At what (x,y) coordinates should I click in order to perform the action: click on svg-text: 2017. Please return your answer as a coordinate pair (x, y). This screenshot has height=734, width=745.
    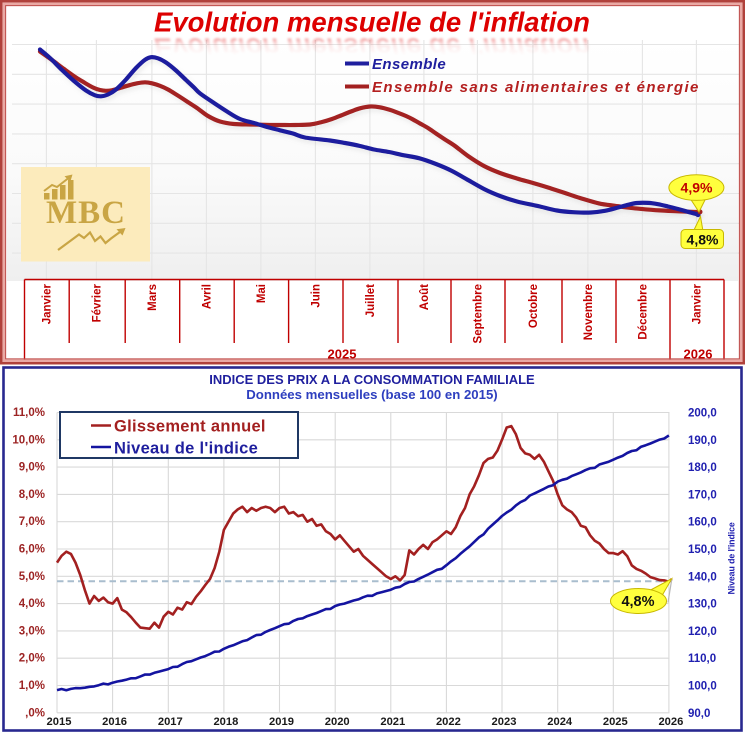
    Looking at the image, I should click on (170, 722).